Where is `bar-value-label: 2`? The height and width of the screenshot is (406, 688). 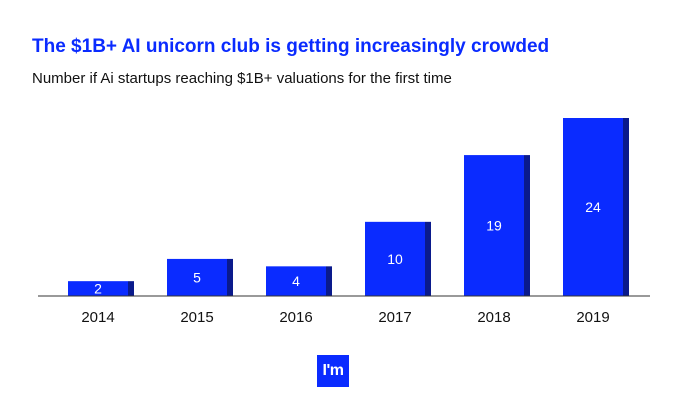 bar-value-label: 2 is located at coordinates (98, 289).